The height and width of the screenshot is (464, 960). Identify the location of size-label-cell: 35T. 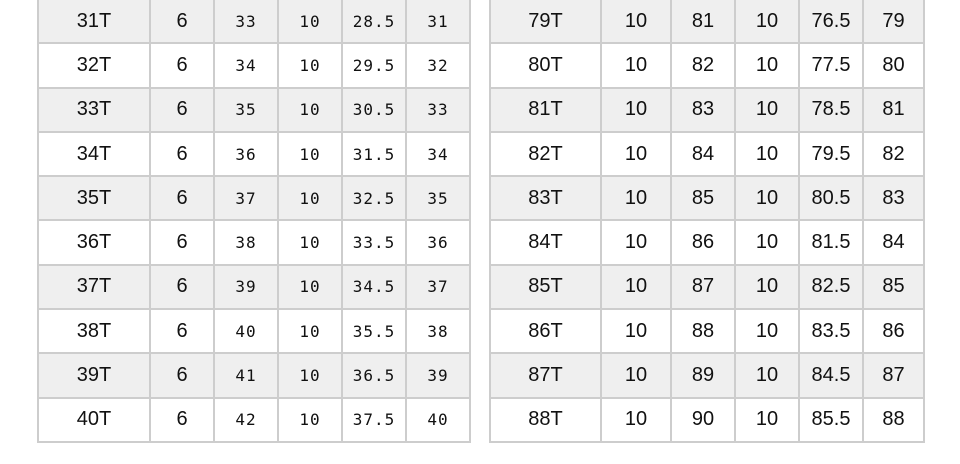
(94, 198).